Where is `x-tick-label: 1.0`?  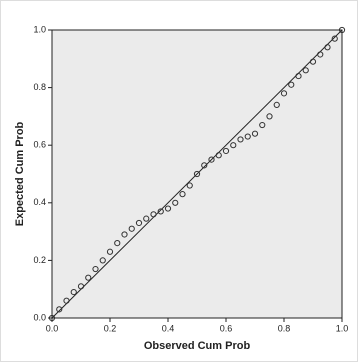 x-tick-label: 1.0 is located at coordinates (342, 328).